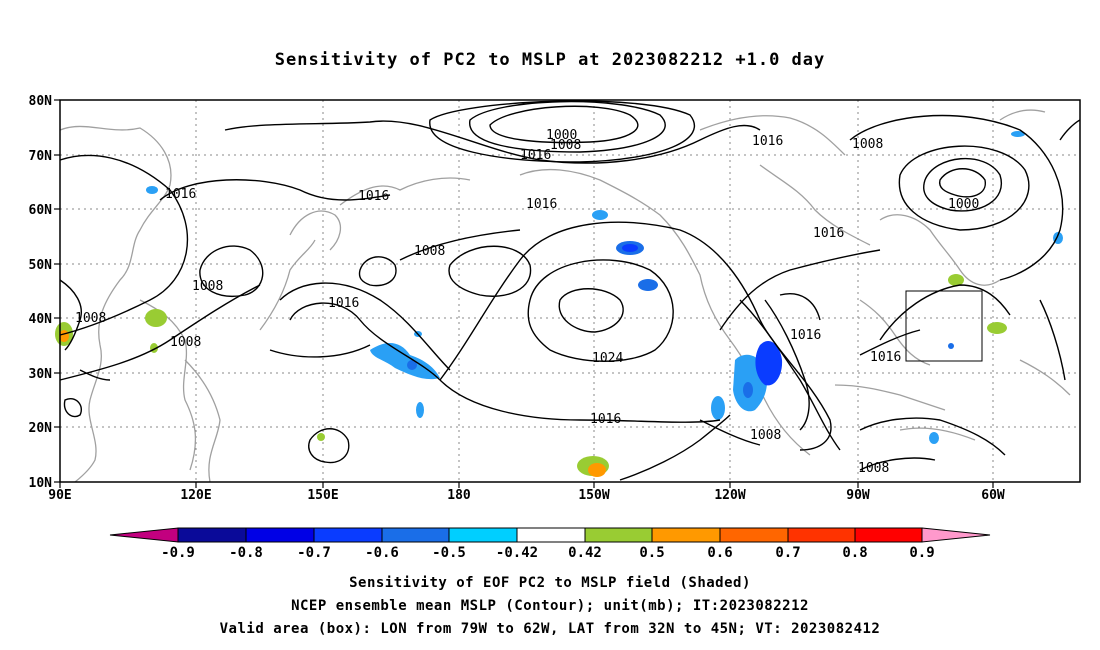 The width and height of the screenshot is (1100, 650). Describe the element at coordinates (41, 156) in the screenshot. I see `lat-label: 70N` at that location.